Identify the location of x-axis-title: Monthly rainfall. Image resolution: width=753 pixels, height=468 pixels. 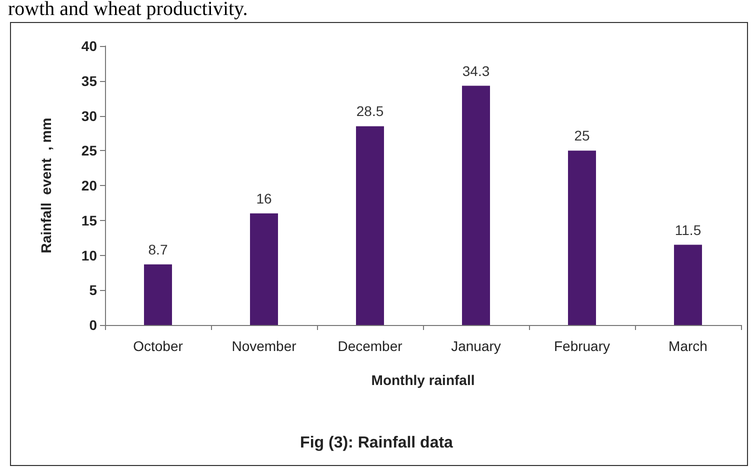
(423, 380).